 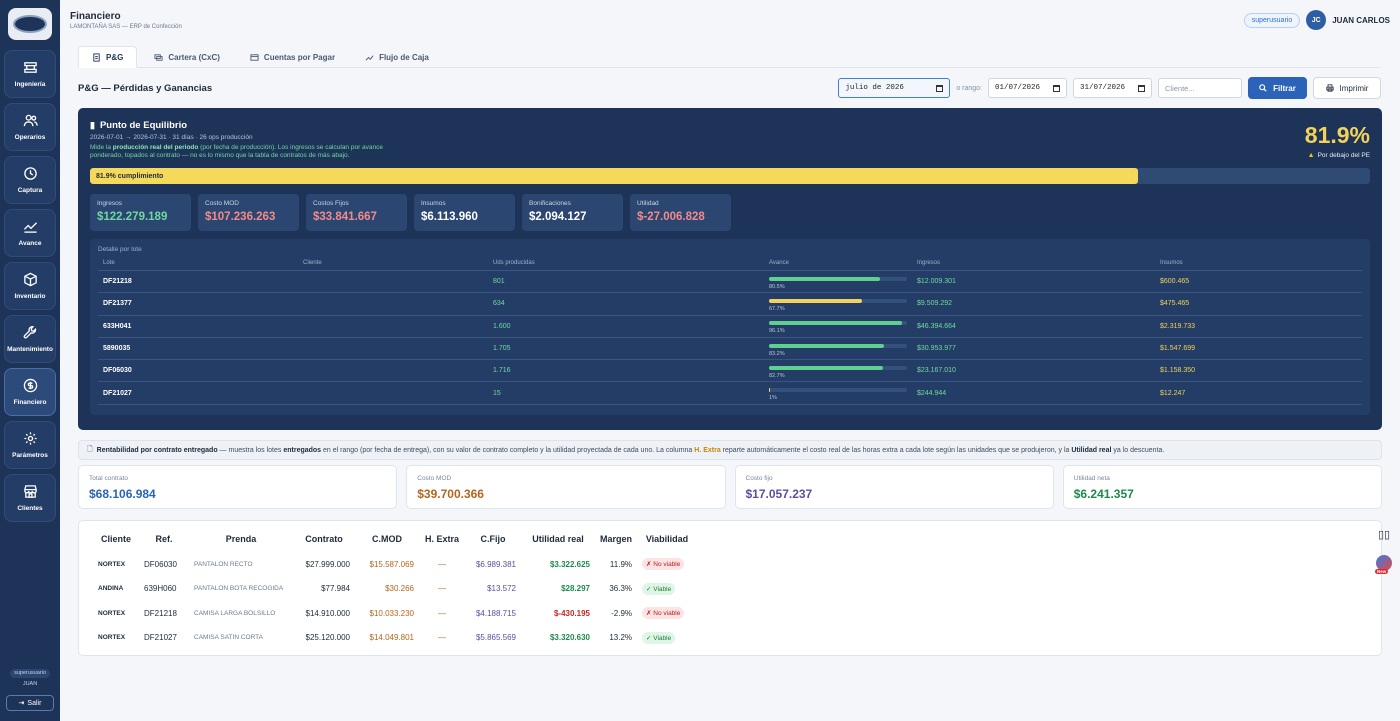 What do you see at coordinates (198, 326) in the screenshot?
I see `lot-id: 633H041` at bounding box center [198, 326].